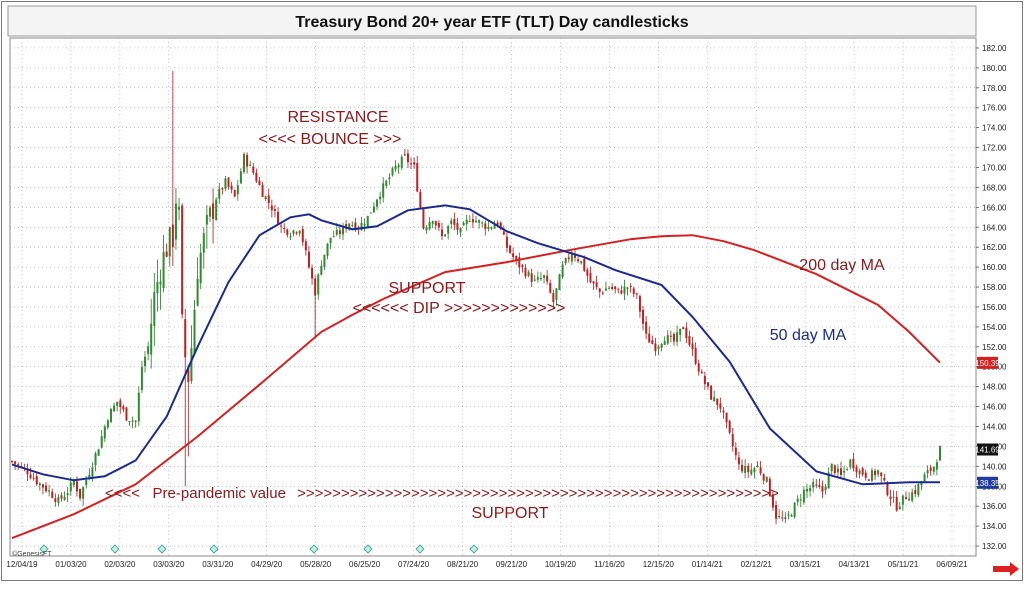  I want to click on annotation-pre-pandemic: <<<< Pre-pandemic value, so click(195, 493).